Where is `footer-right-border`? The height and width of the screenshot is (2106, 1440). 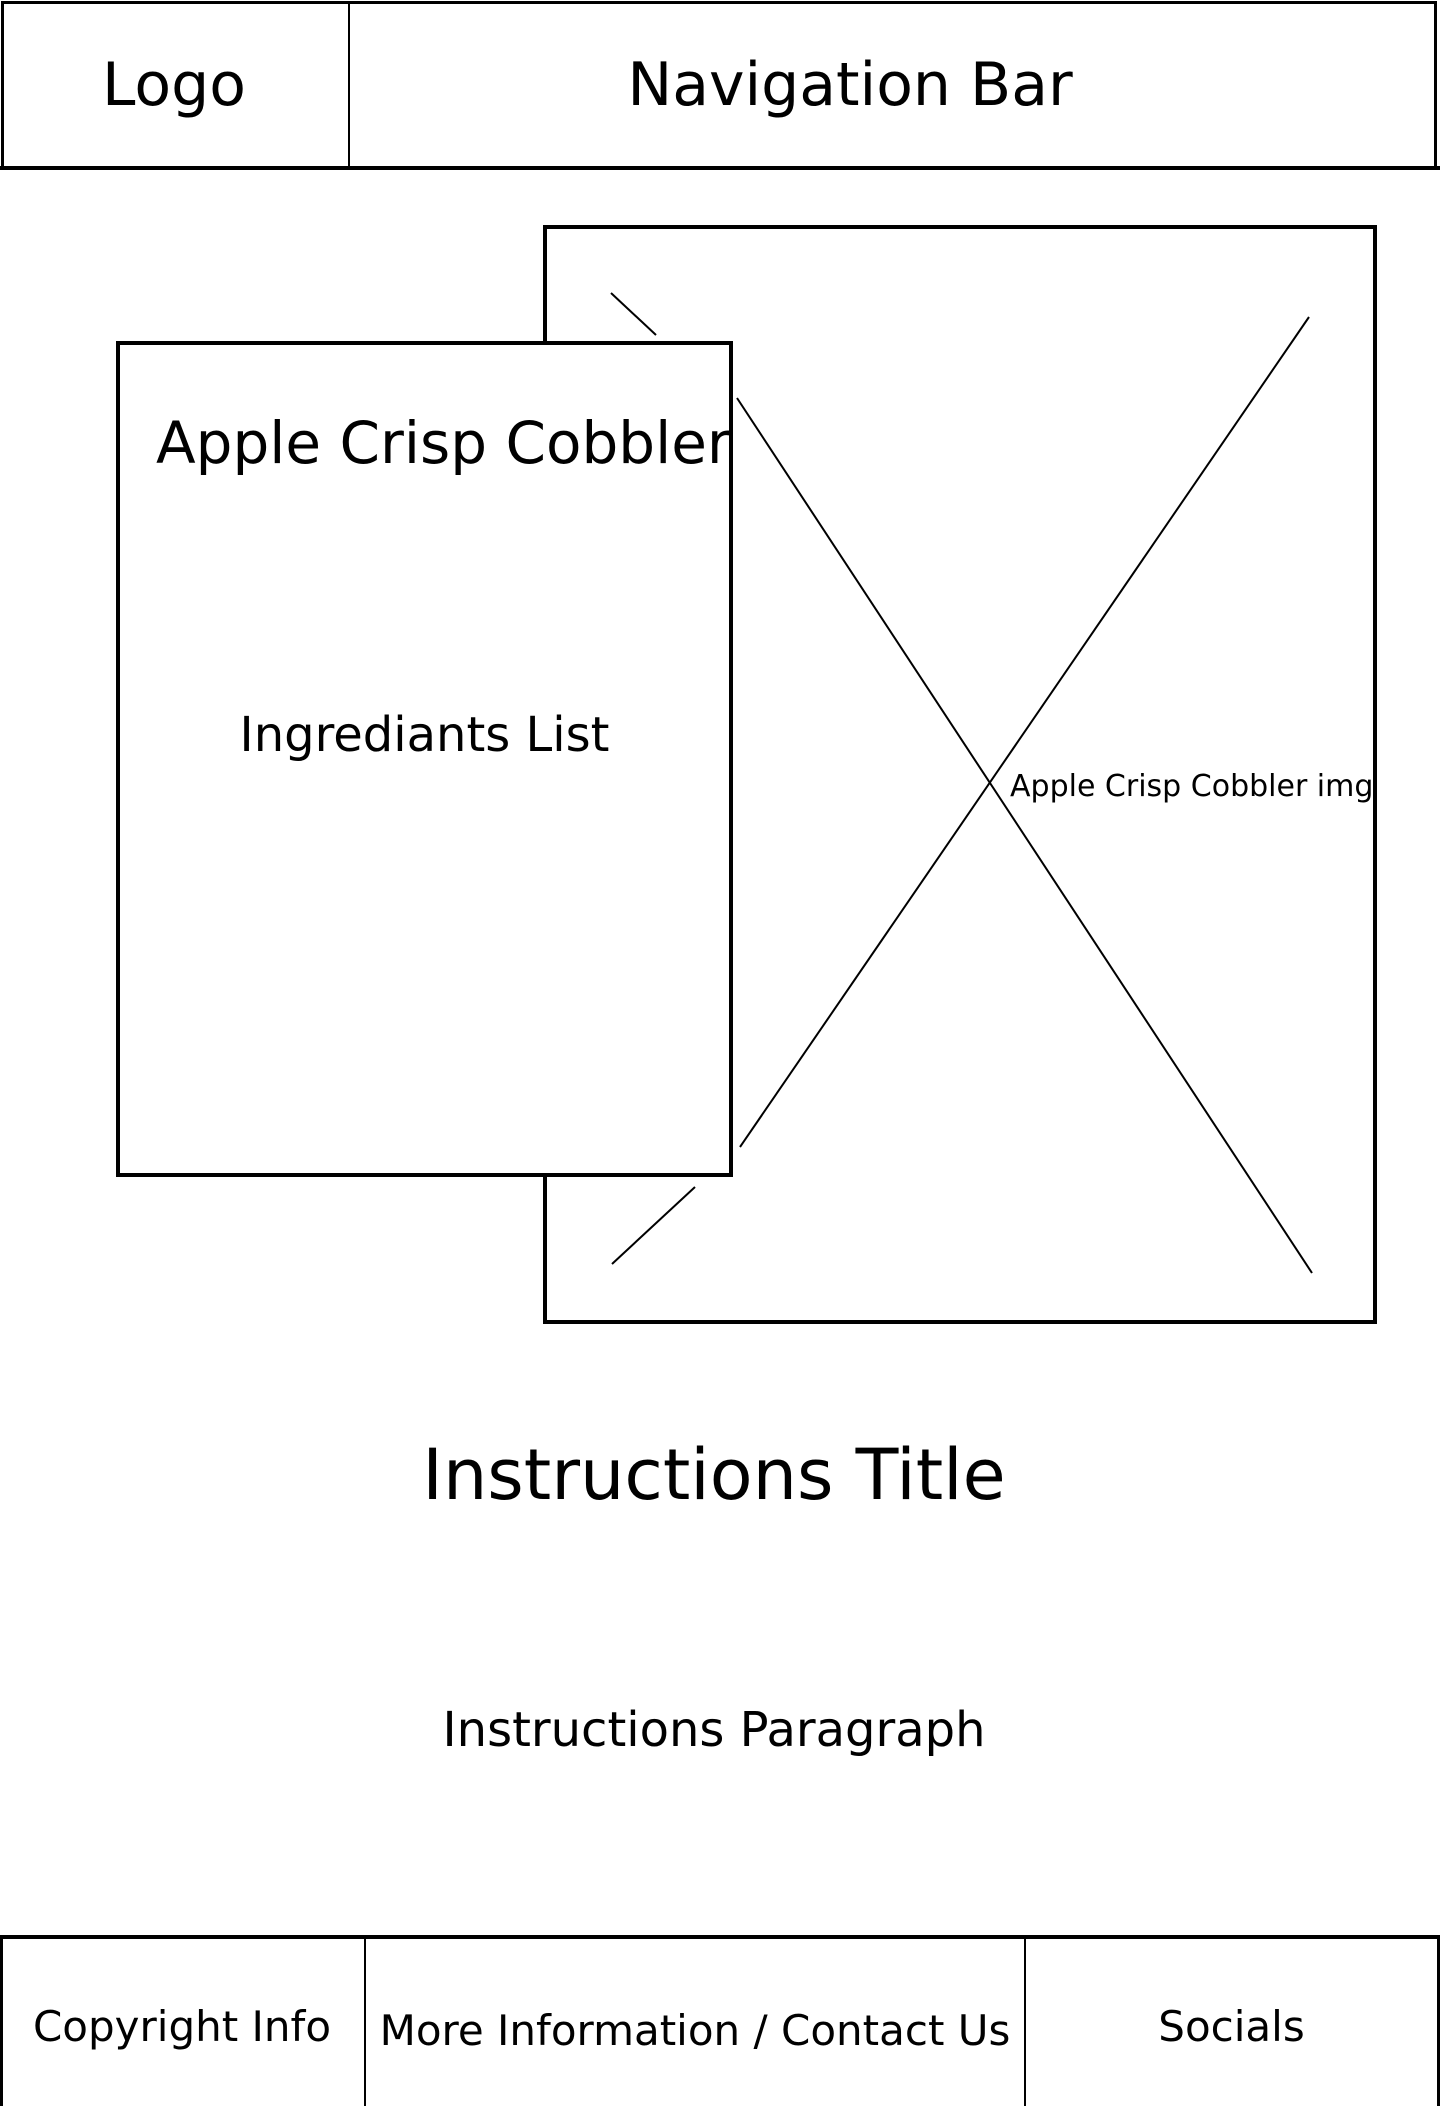 footer-right-border is located at coordinates (1438, 2021).